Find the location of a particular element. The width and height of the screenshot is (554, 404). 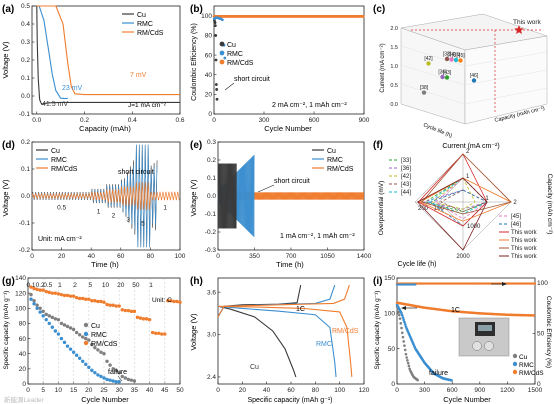

x-ticks: 0 300 600 900 1200 1500 is located at coordinates (469, 387).